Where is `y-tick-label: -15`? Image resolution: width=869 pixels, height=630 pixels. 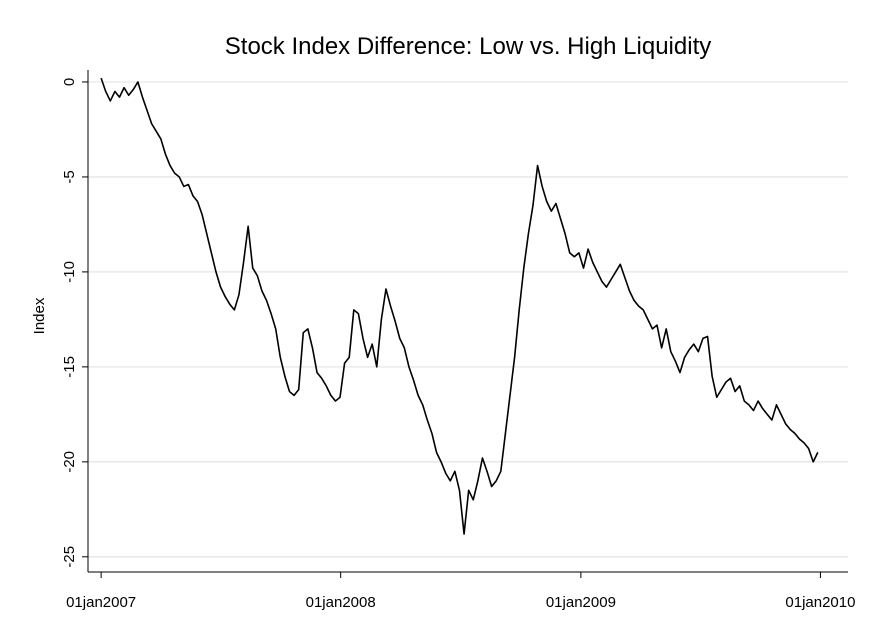 y-tick-label: -15 is located at coordinates (69, 367).